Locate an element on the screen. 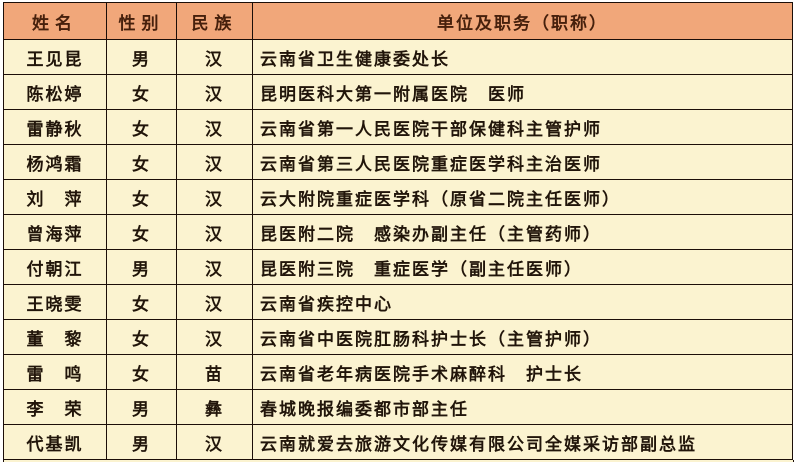 The width and height of the screenshot is (794, 473). header-row: 姓名 性别 民族 单位及职务（职称） is located at coordinates (398, 21).